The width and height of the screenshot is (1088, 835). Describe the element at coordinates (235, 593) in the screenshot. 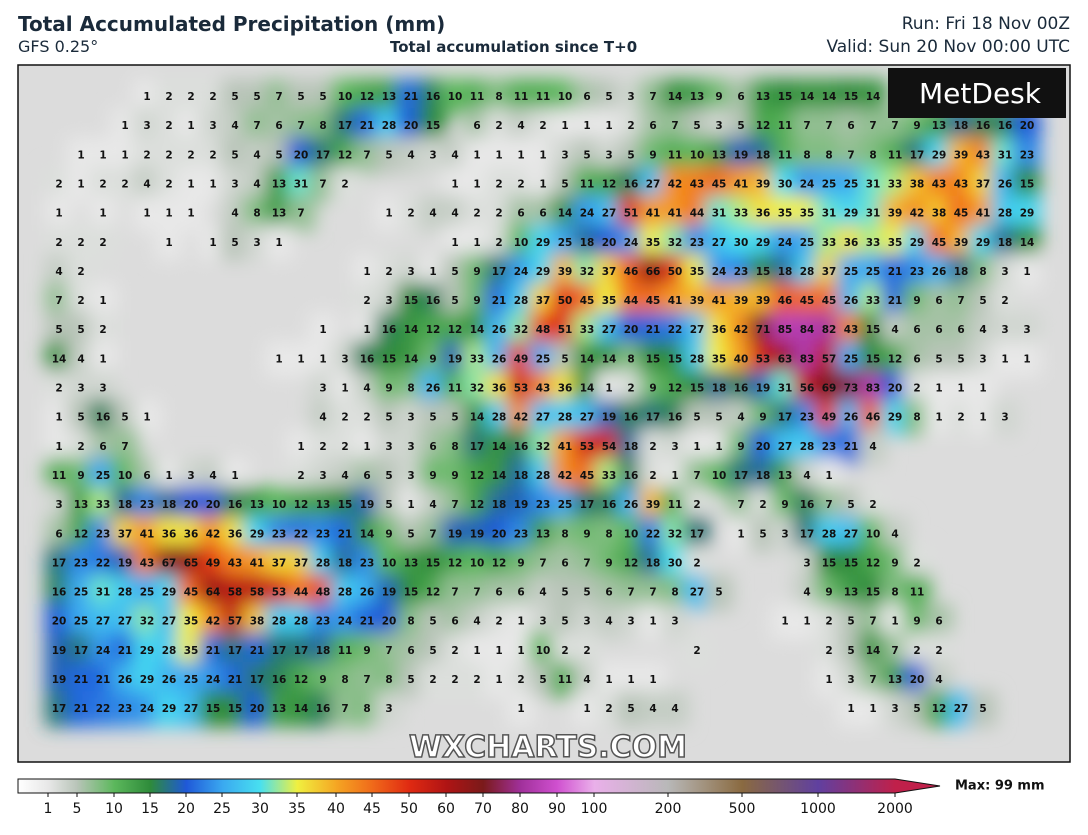

I see `grid-value: 58` at that location.